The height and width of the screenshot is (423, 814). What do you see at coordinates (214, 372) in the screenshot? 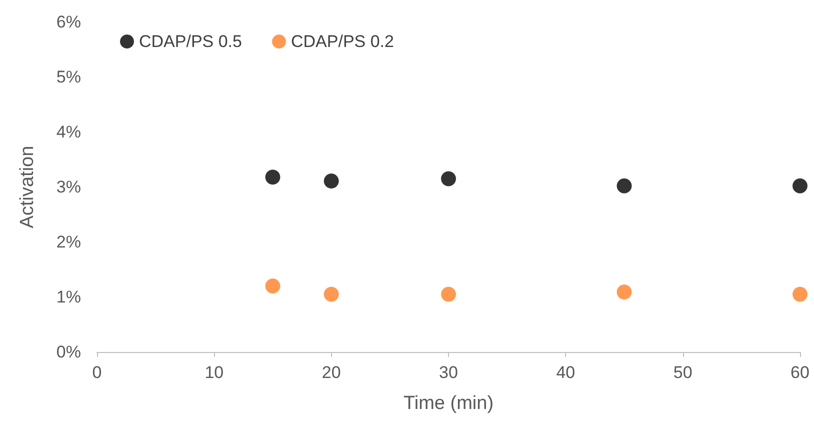
I see `x-tick-label: 10` at bounding box center [214, 372].